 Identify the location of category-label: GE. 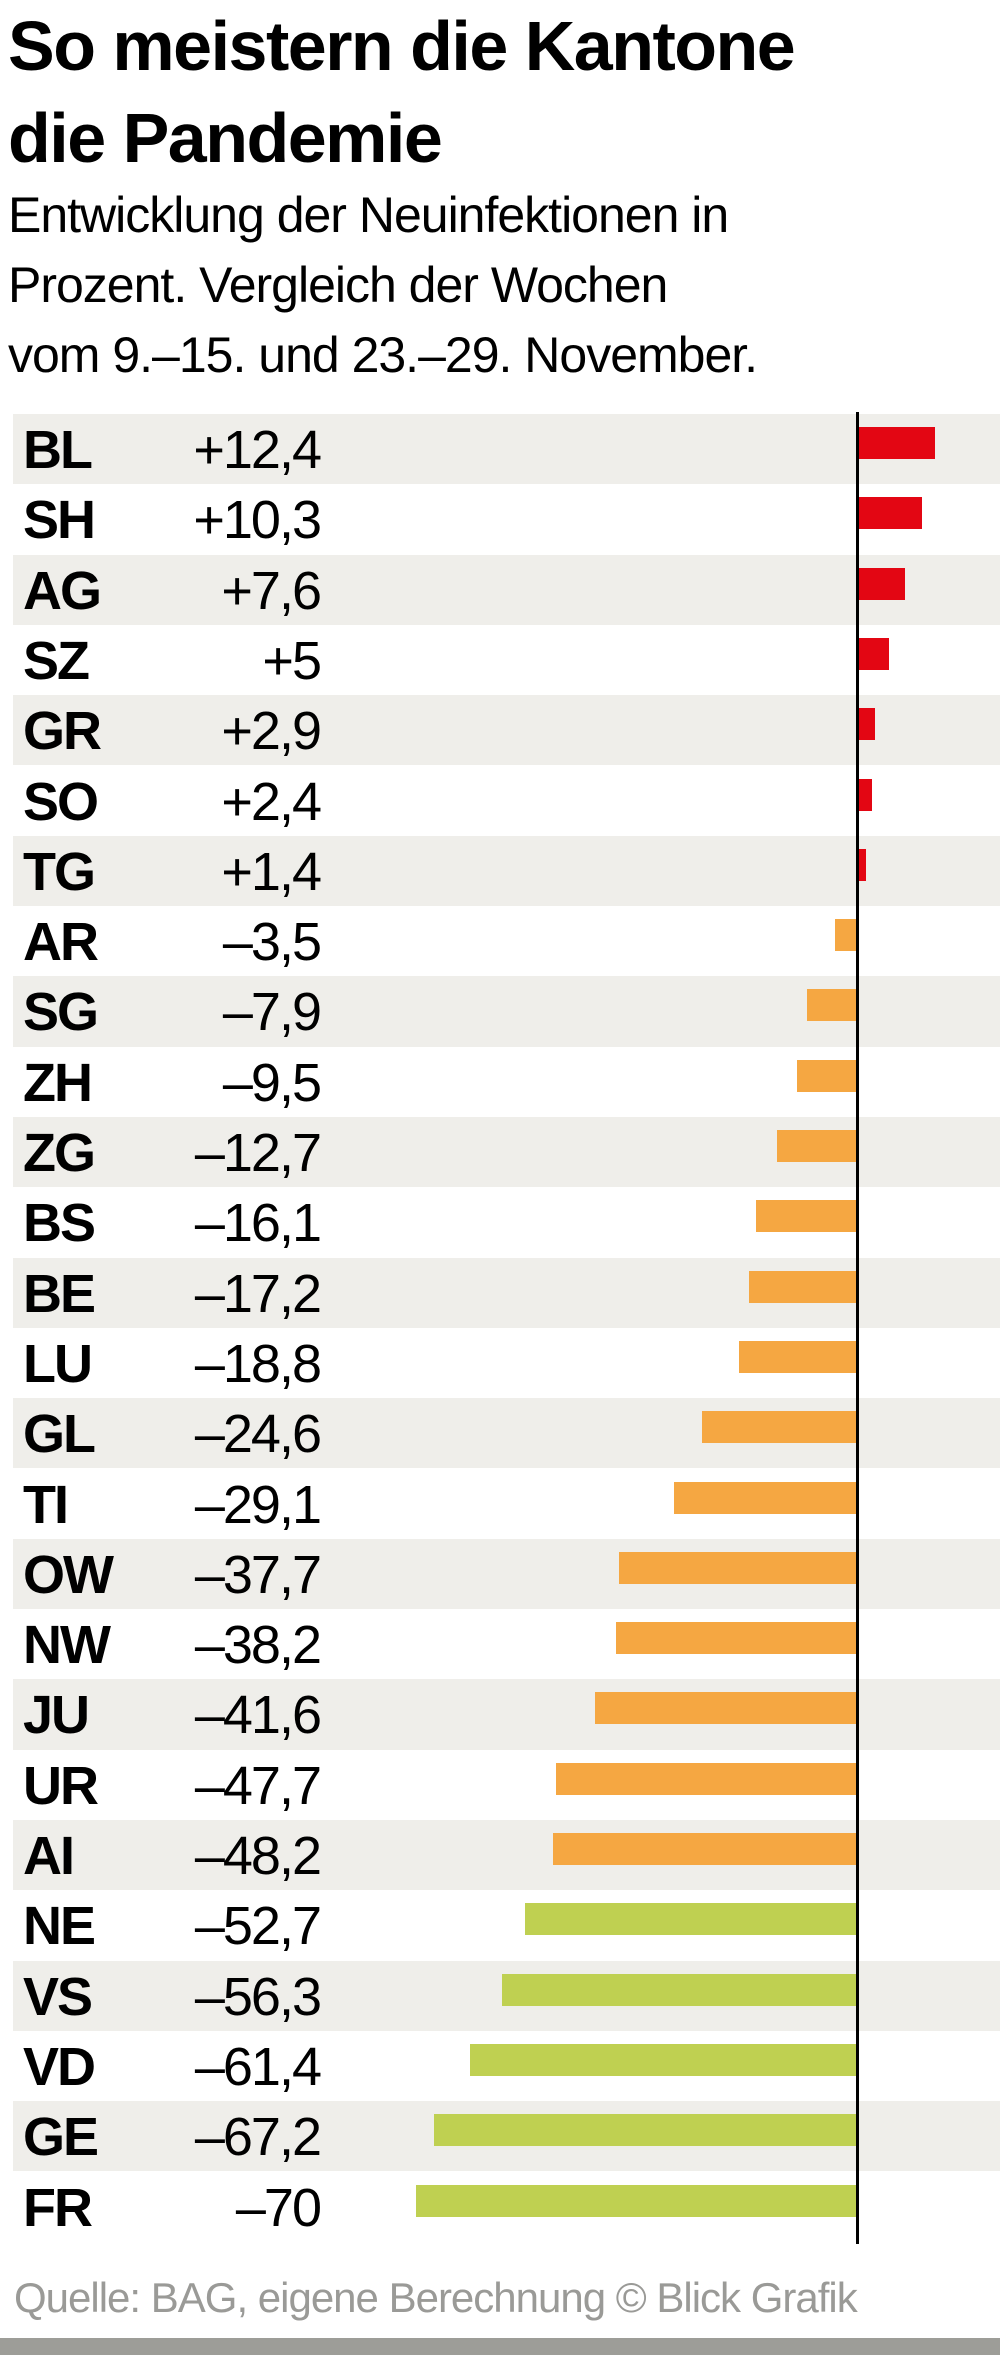
(61, 2137).